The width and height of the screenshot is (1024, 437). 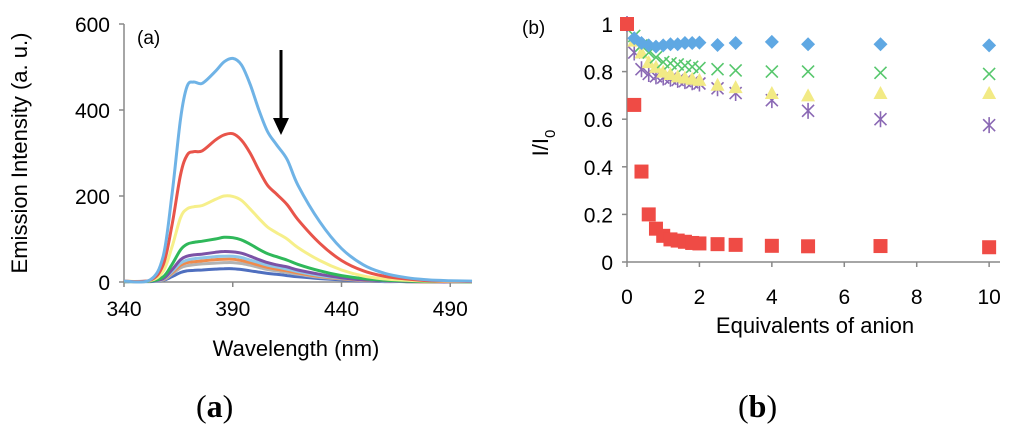 What do you see at coordinates (988, 297) in the screenshot?
I see `b-x-tick-label: 10` at bounding box center [988, 297].